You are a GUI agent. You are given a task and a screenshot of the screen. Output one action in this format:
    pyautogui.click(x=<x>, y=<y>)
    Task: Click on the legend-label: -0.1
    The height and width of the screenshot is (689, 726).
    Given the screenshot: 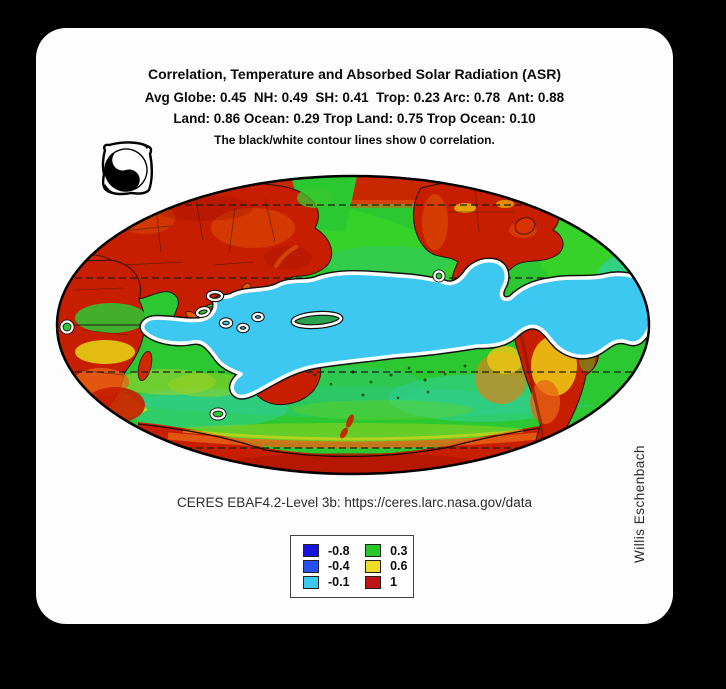 What is the action you would take?
    pyautogui.click(x=339, y=582)
    